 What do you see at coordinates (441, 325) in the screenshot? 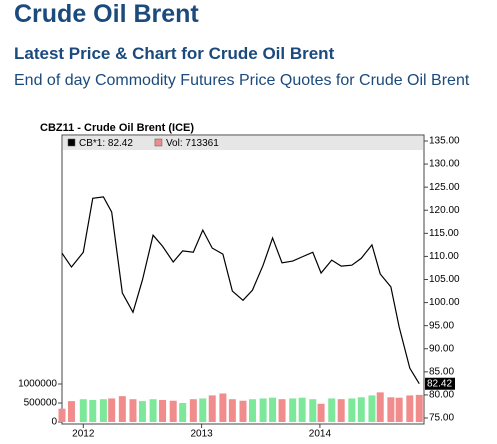
I see `y-tick-label: 95.00` at bounding box center [441, 325].